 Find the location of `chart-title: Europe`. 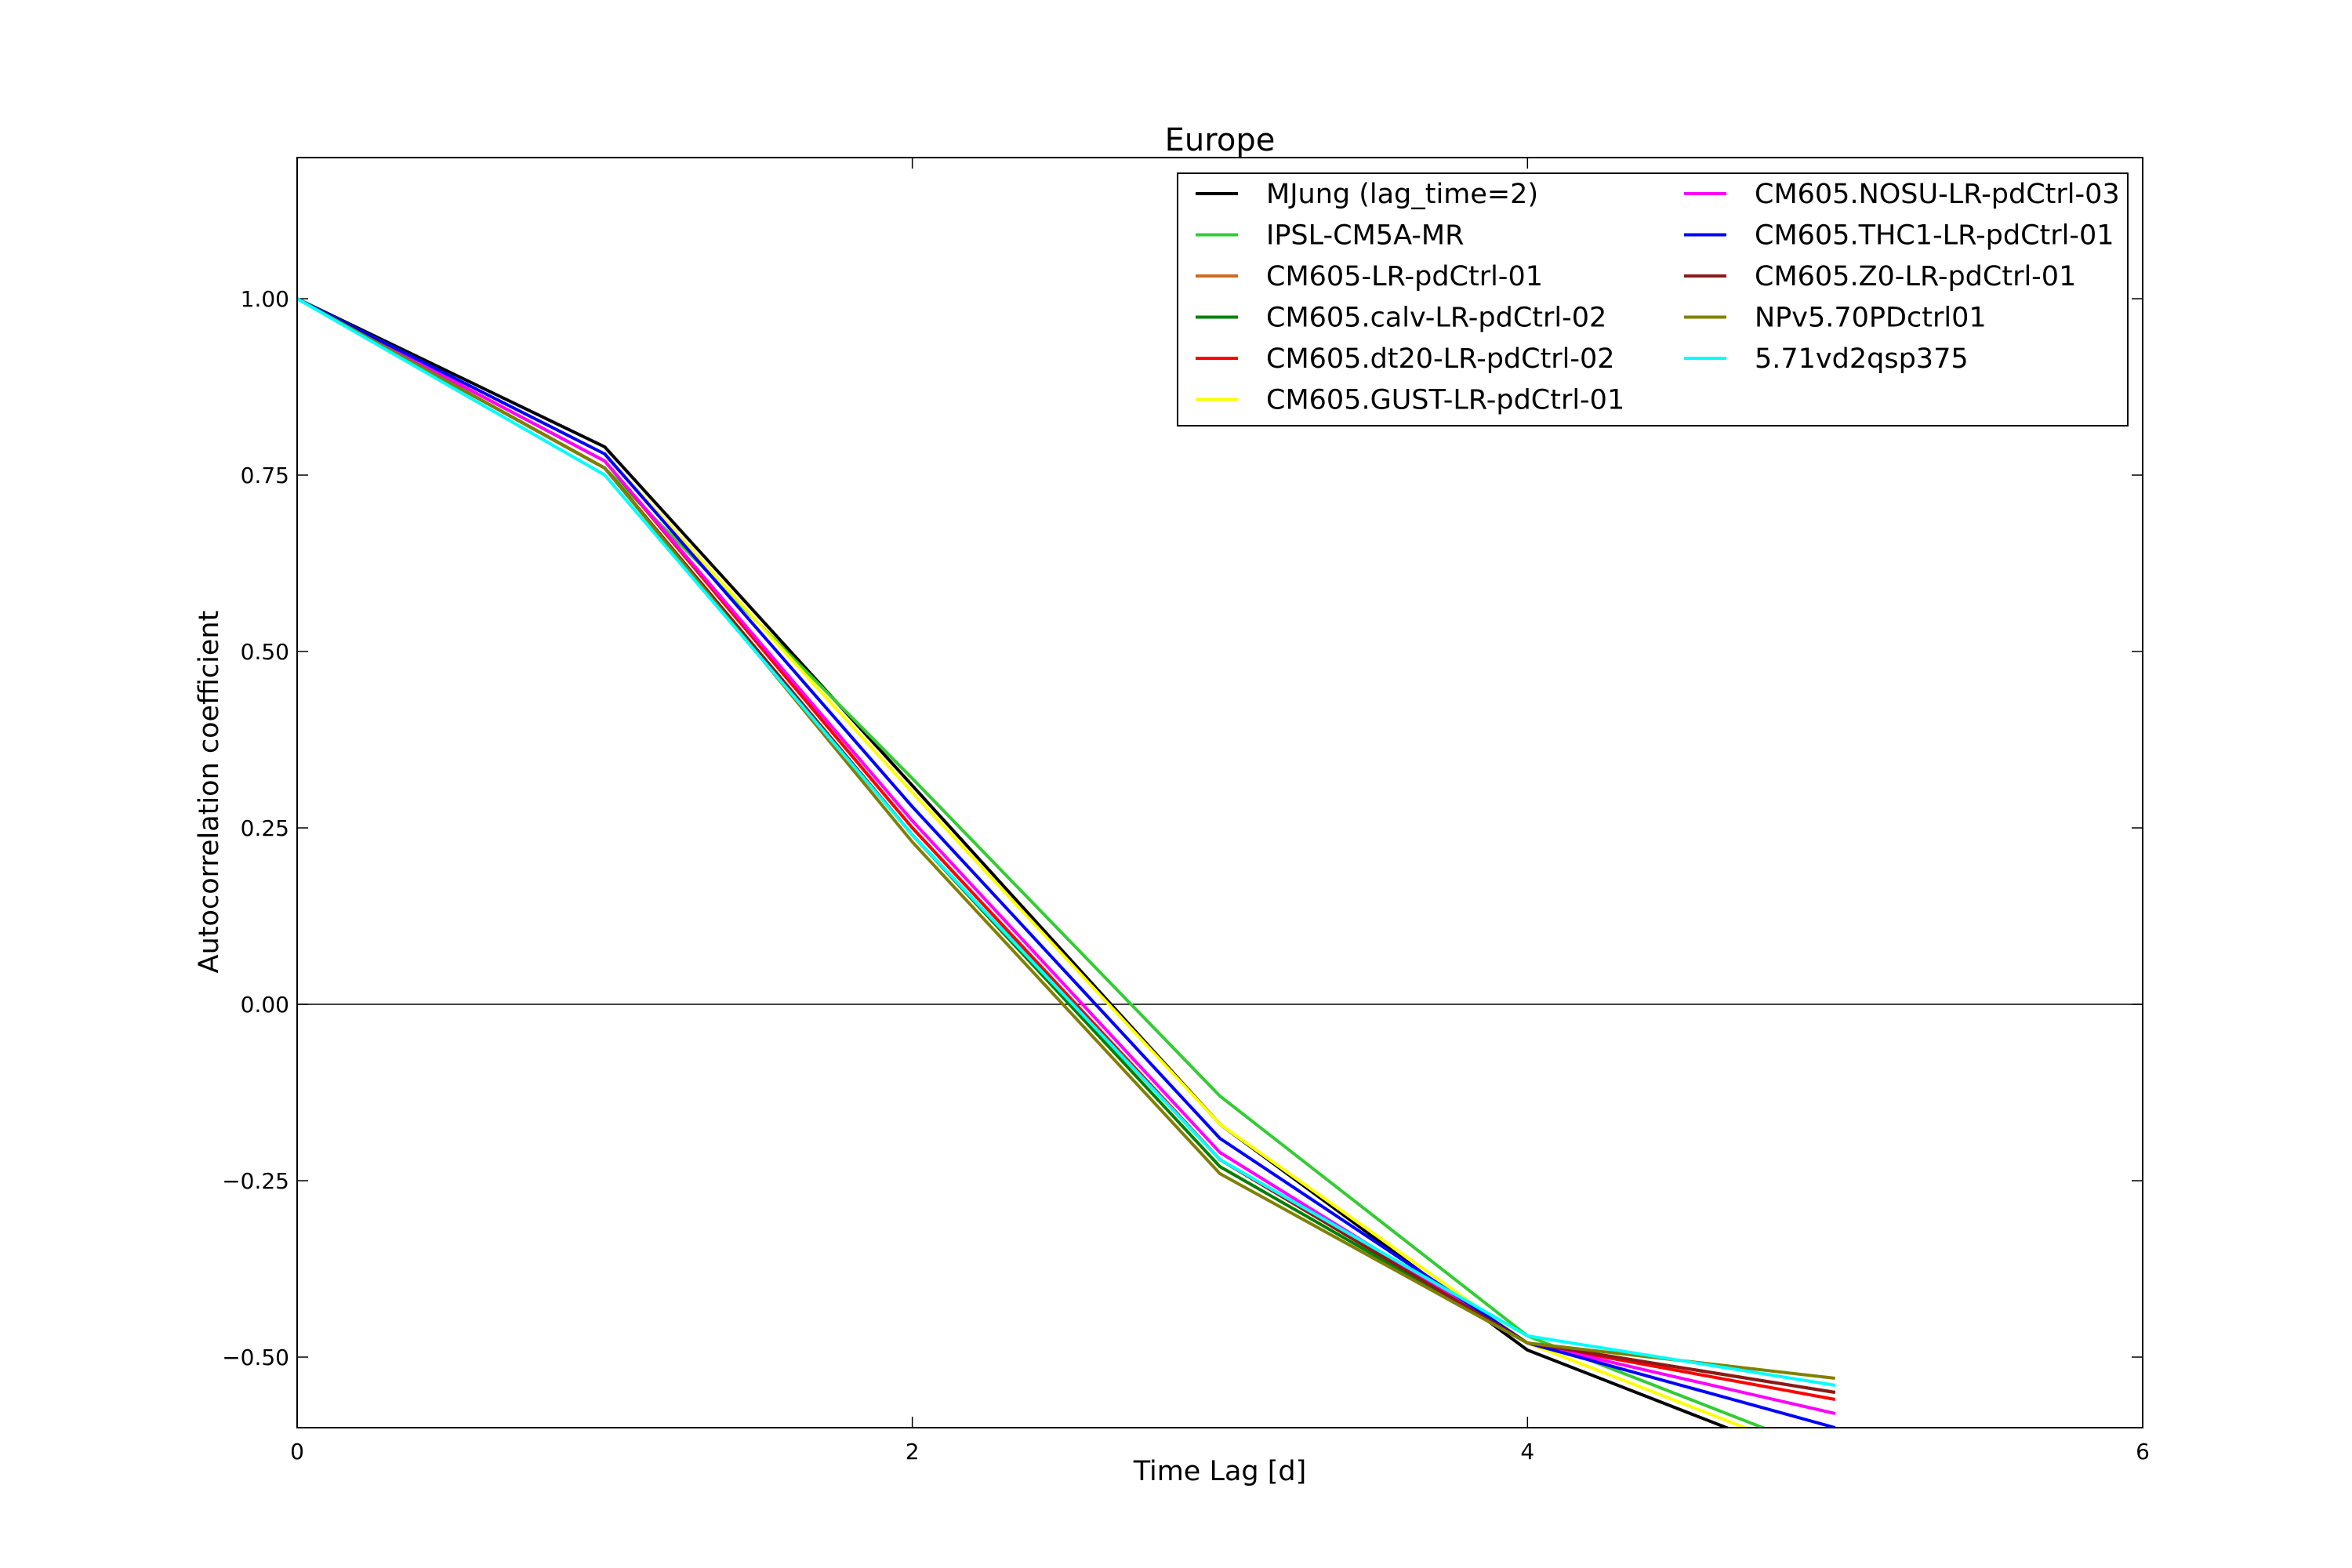

chart-title: Europe is located at coordinates (1220, 140).